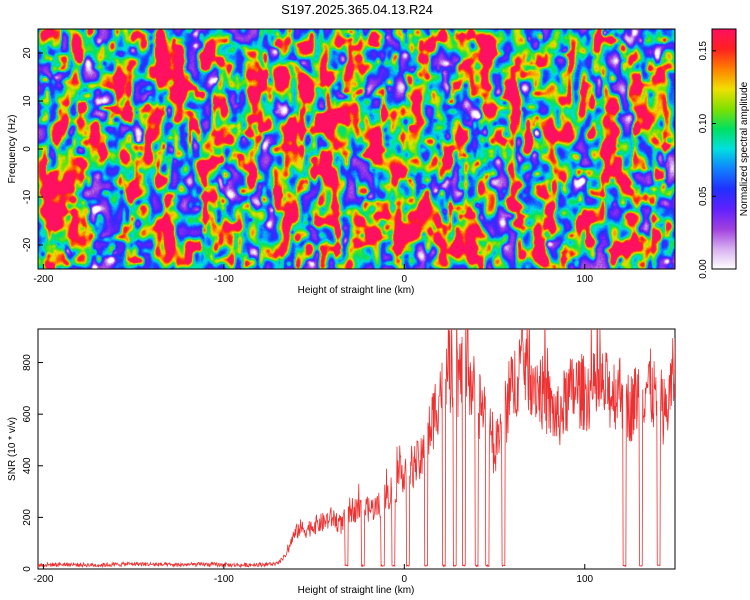 This screenshot has height=600, width=750. I want to click on heatmap-x-ticks: -200 -100 0 100, so click(313, 274).